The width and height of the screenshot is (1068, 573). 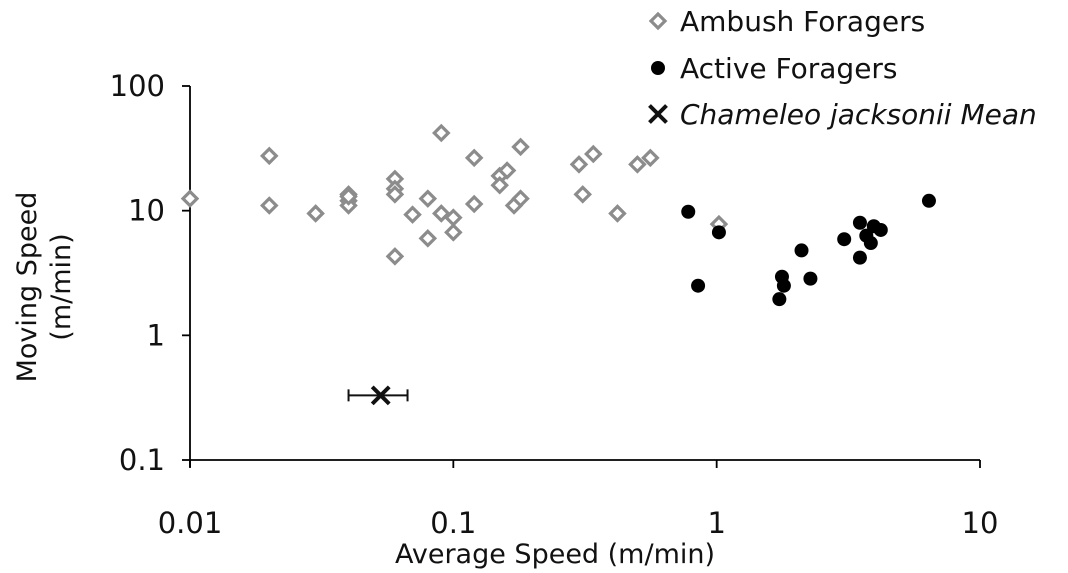 What do you see at coordinates (137, 86) in the screenshot?
I see `y-tick-label: 100` at bounding box center [137, 86].